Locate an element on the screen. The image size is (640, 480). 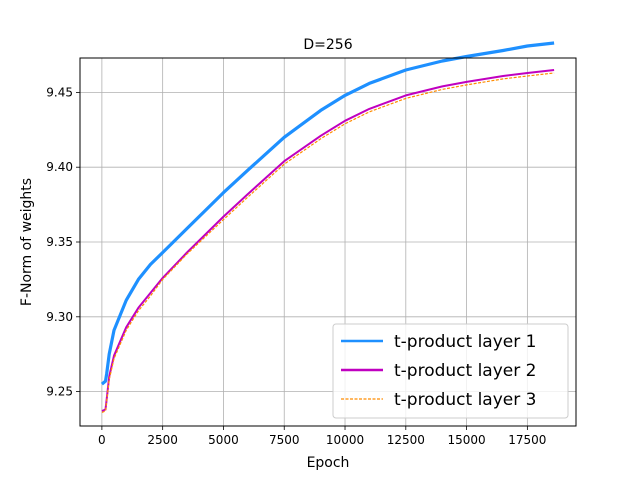
legend-label-3: t-product layer 3 is located at coordinates (465, 400).